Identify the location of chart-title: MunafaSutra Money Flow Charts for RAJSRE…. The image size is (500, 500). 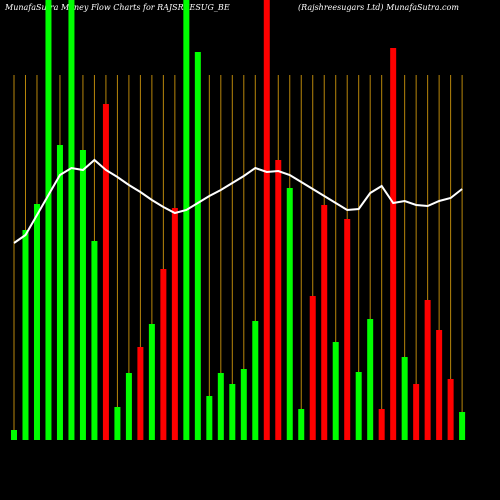
(117, 7).